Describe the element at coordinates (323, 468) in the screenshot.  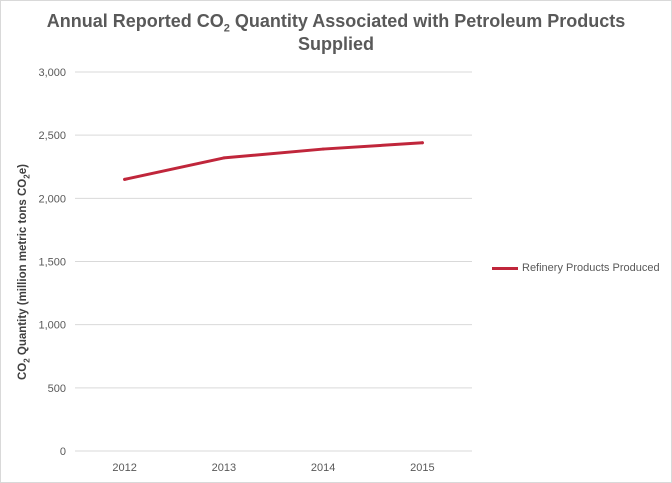
I see `x-tick-label: 2014` at that location.